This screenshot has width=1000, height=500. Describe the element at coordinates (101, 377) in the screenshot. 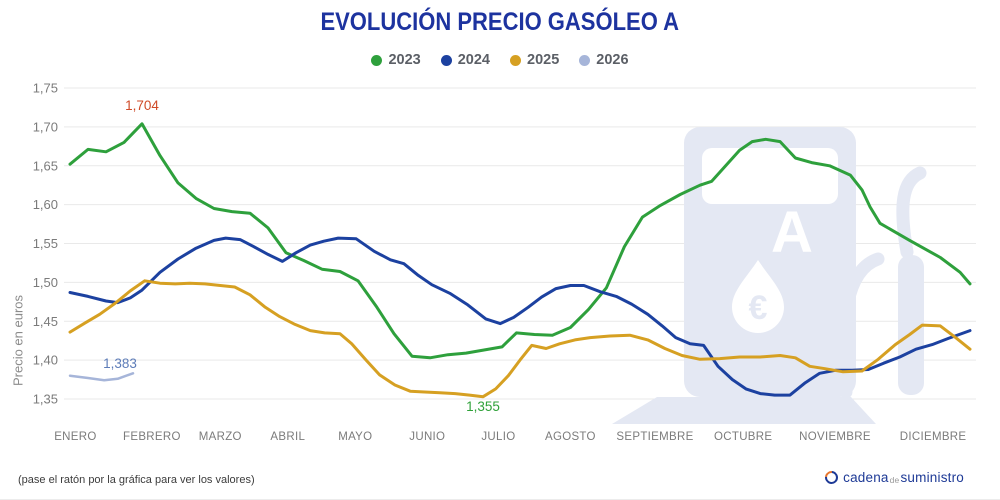

I see `series-line-2026` at that location.